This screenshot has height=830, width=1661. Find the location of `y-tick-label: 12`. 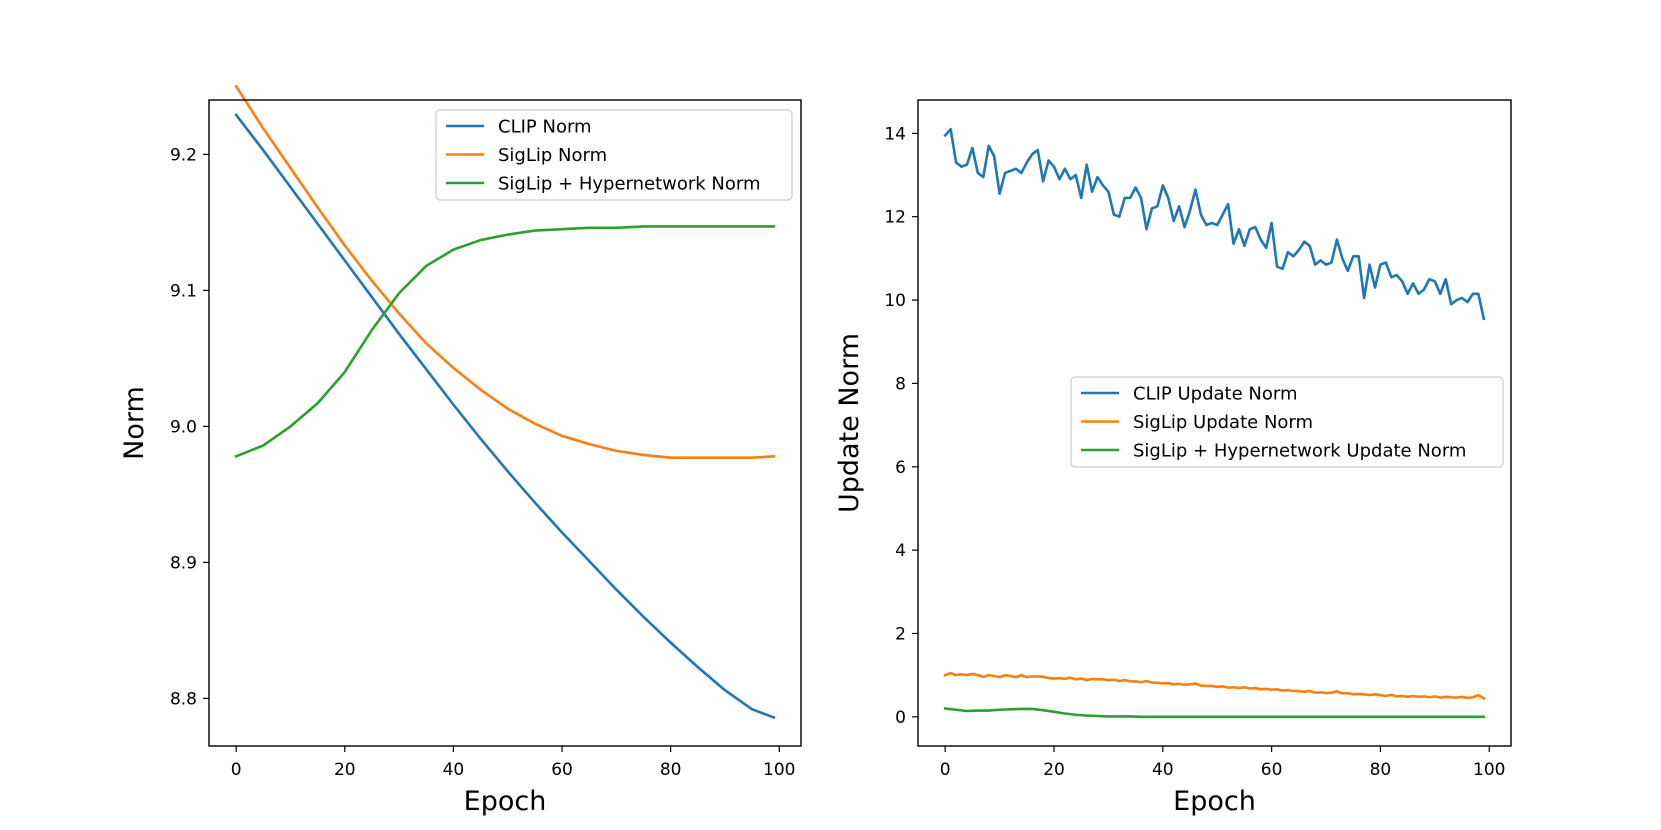

y-tick-label: 12 is located at coordinates (895, 218).